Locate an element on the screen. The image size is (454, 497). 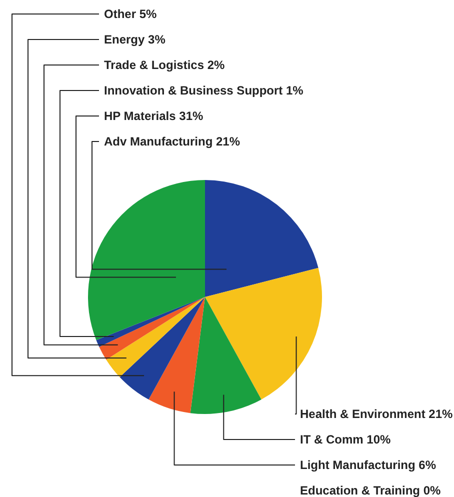
slice-label: Adv Manufacturing 21% is located at coordinates (172, 141).